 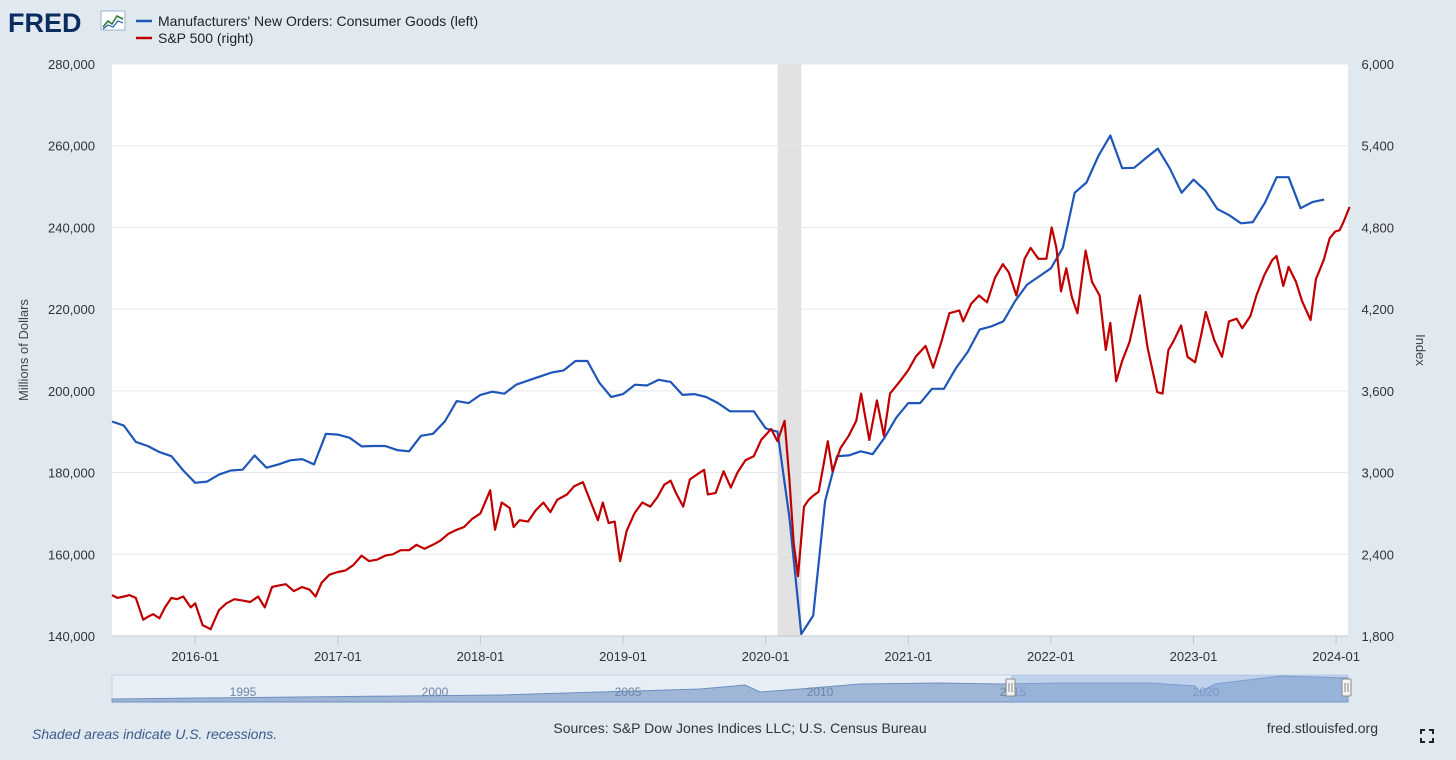 I want to click on navigator-year-label: 2010, so click(x=820, y=692).